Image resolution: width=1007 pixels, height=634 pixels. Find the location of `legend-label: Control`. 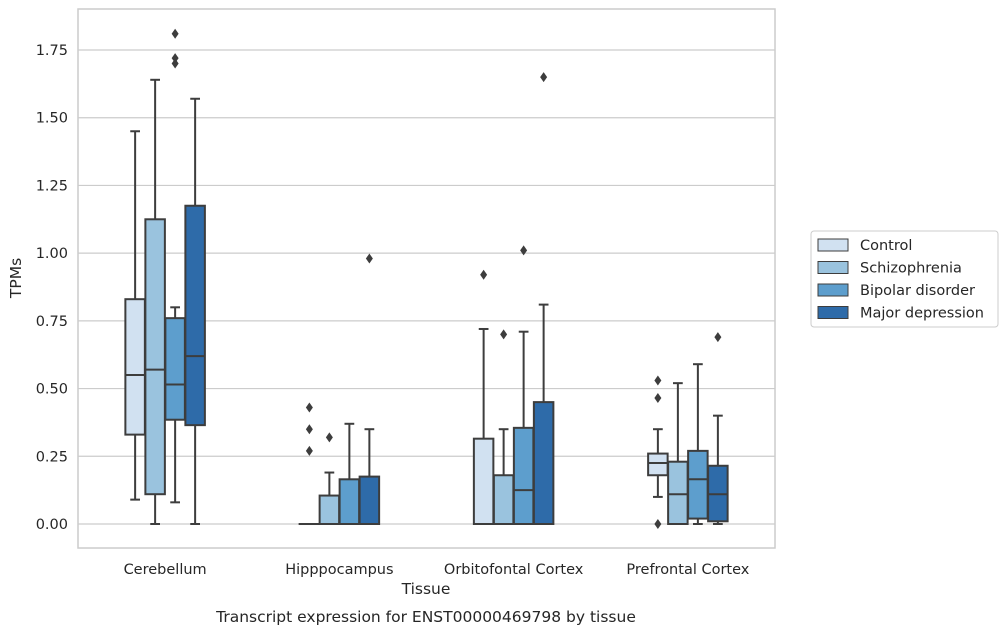

legend-label: Control is located at coordinates (886, 246).